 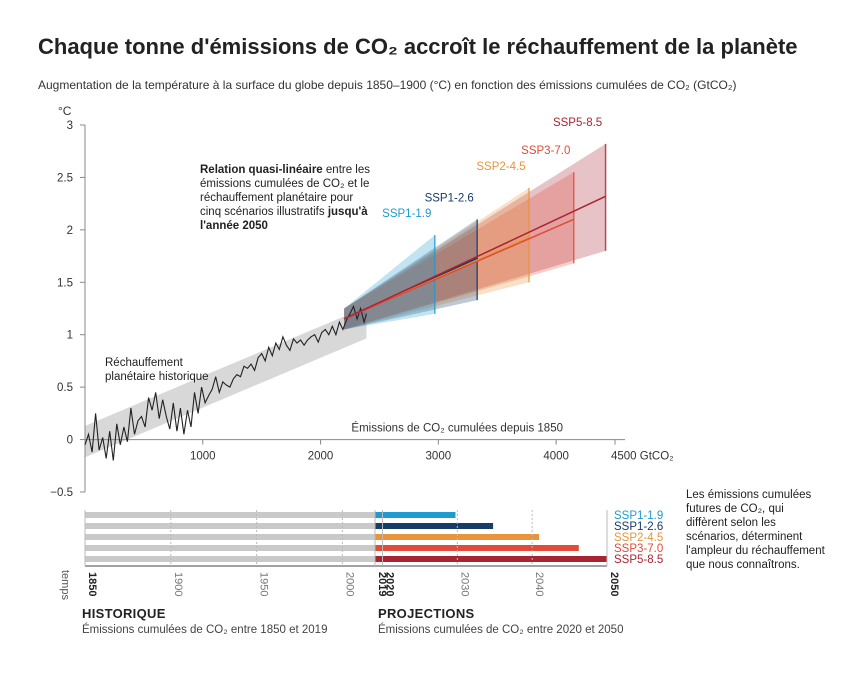 What do you see at coordinates (349, 584) in the screenshot?
I see `year-label: 2000` at bounding box center [349, 584].